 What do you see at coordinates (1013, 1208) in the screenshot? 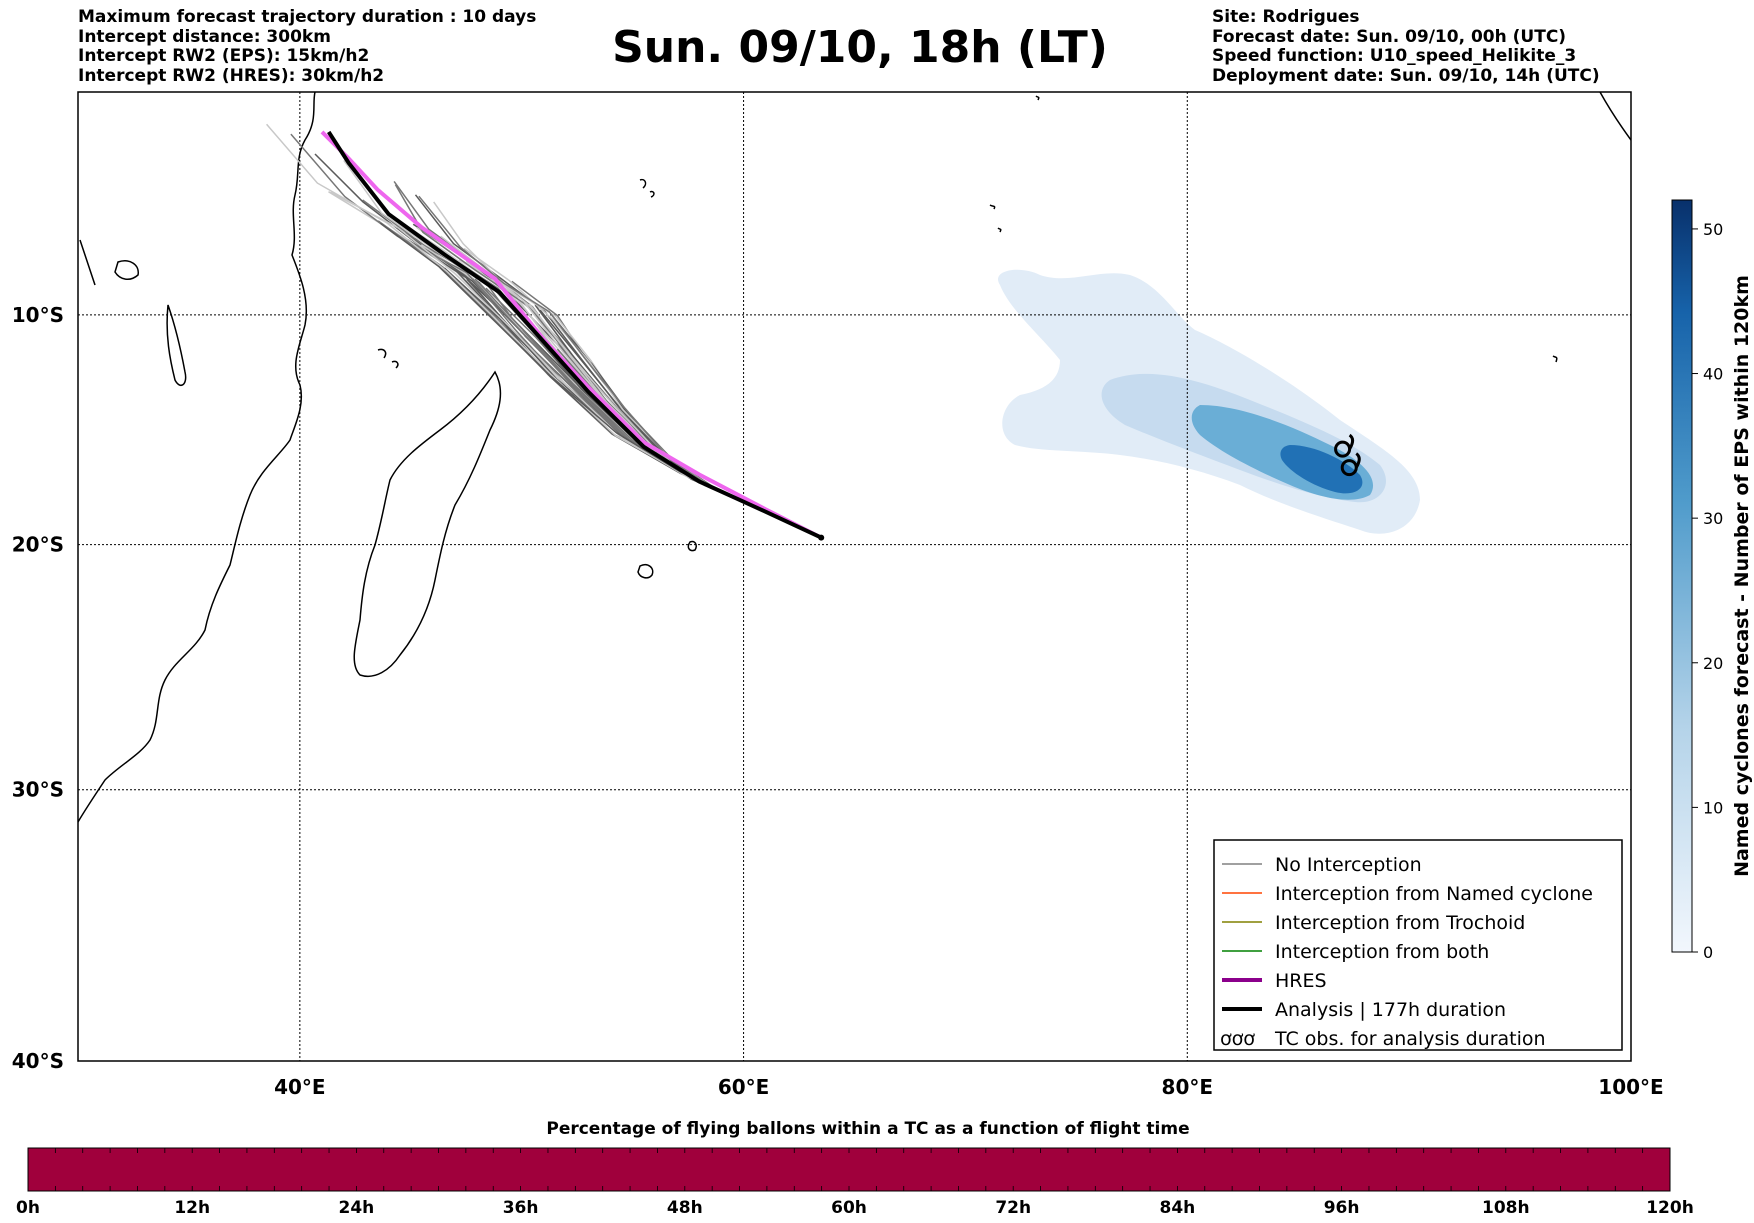
I see `flight-tick-label: 72h` at bounding box center [1013, 1208].